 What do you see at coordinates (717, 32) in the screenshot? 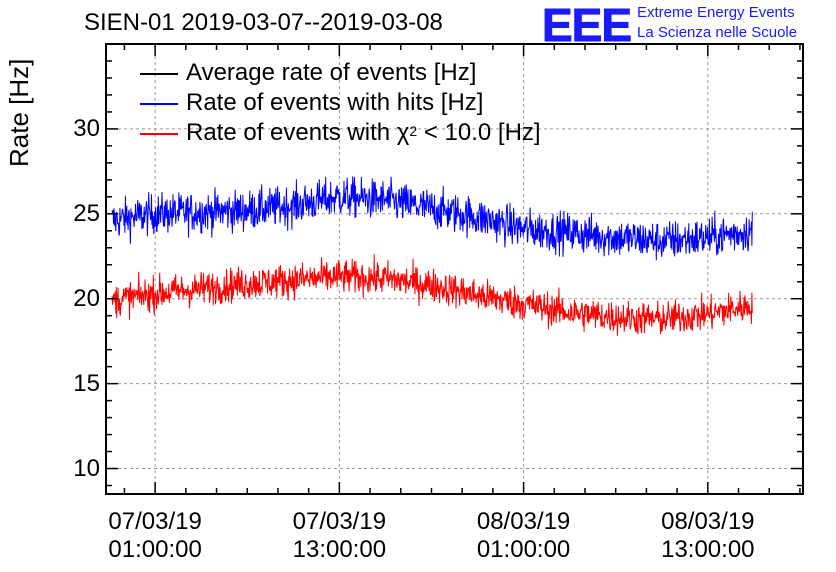
I see `logo-line-2: La Scienza nelle Scuole` at bounding box center [717, 32].